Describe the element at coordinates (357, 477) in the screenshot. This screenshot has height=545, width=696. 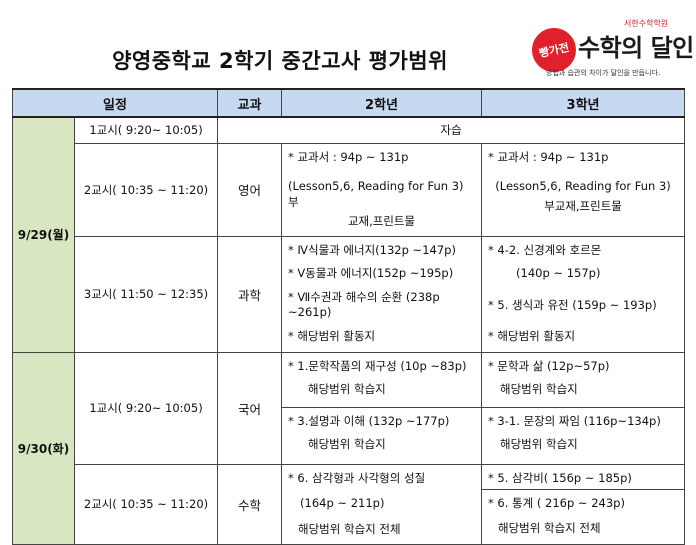
I see `scope-line: * 6. 삼각형과 사각형의 성질` at that location.